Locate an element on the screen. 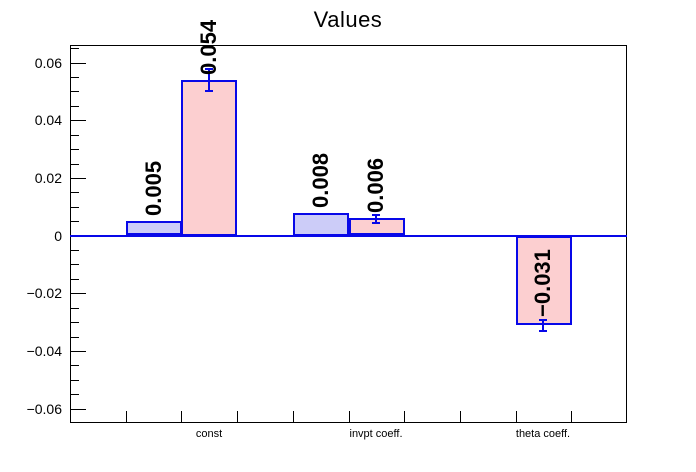 Image resolution: width=696 pixels, height=472 pixels. bar-value-label: 0.006 is located at coordinates (375, 185).